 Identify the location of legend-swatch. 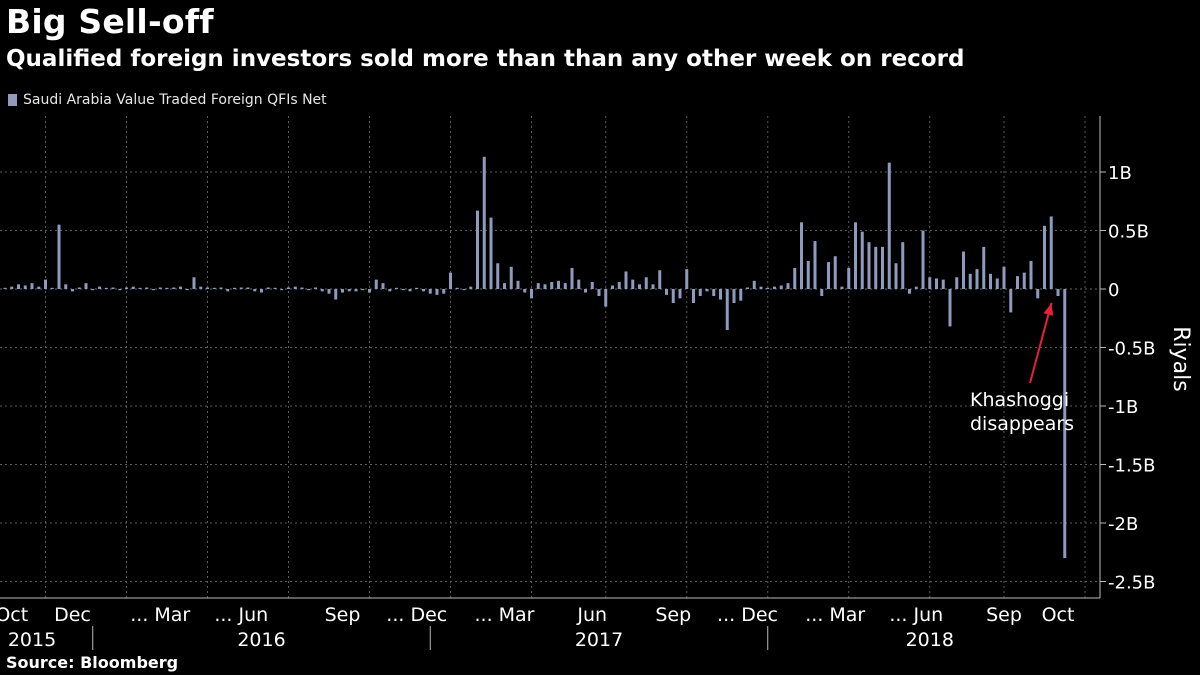
(12, 100).